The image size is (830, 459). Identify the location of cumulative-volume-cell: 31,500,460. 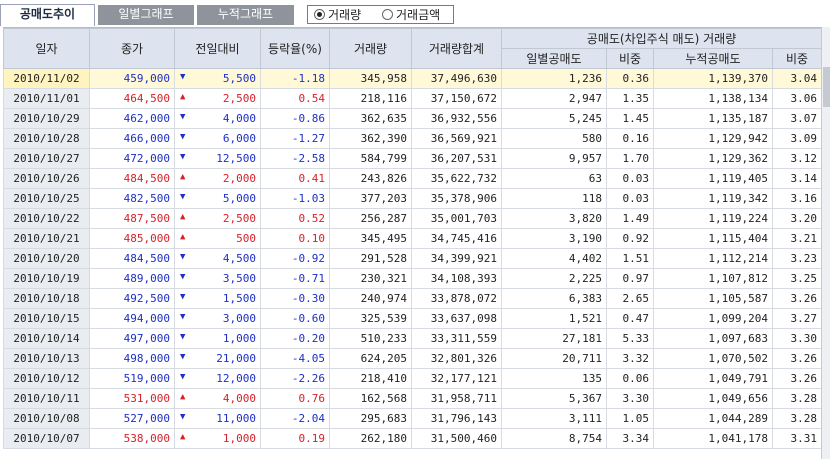
(456, 438).